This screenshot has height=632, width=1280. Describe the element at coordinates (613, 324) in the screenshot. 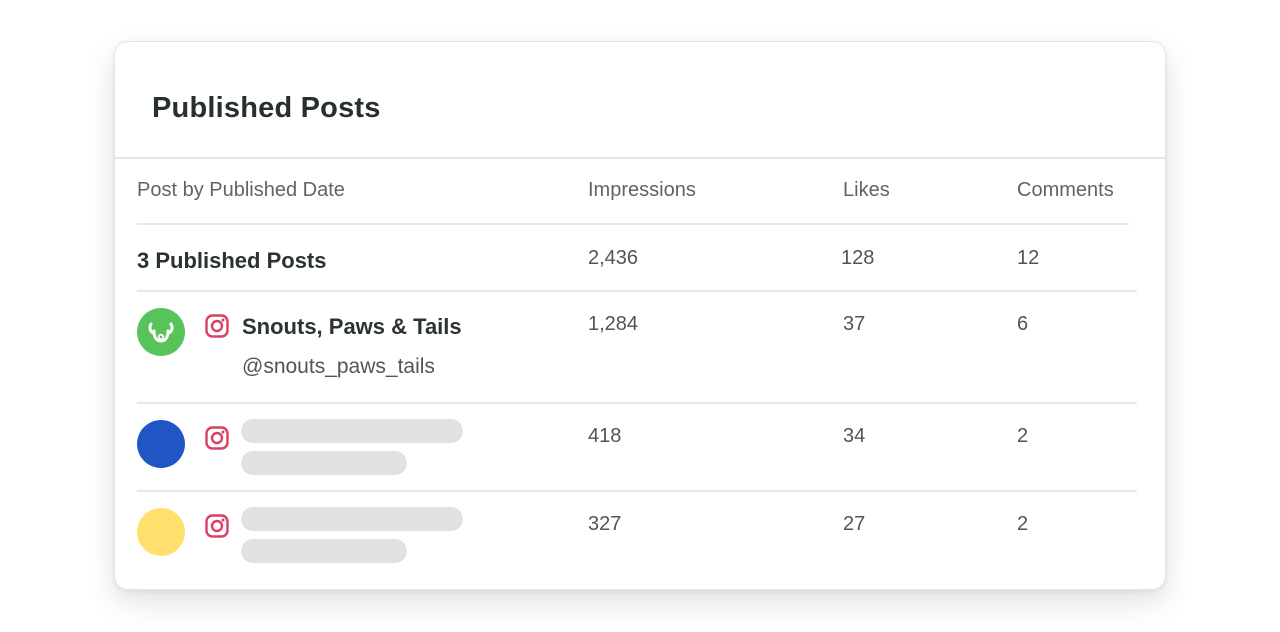

I see `row-impressions: 1,284` at that location.